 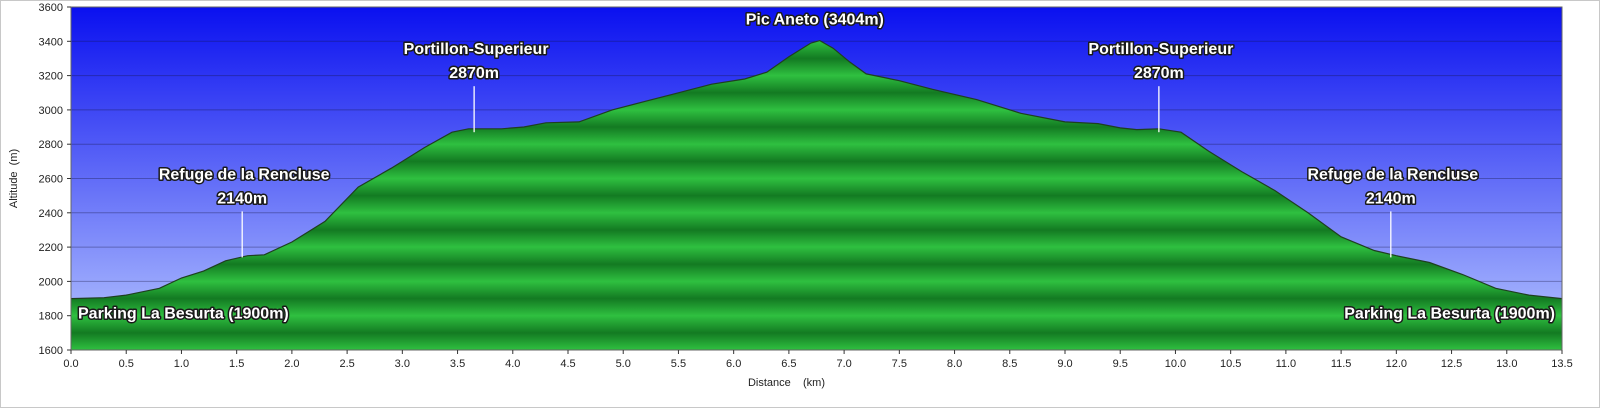 What do you see at coordinates (51, 317) in the screenshot?
I see `y-tick-label: 1800` at bounding box center [51, 317].